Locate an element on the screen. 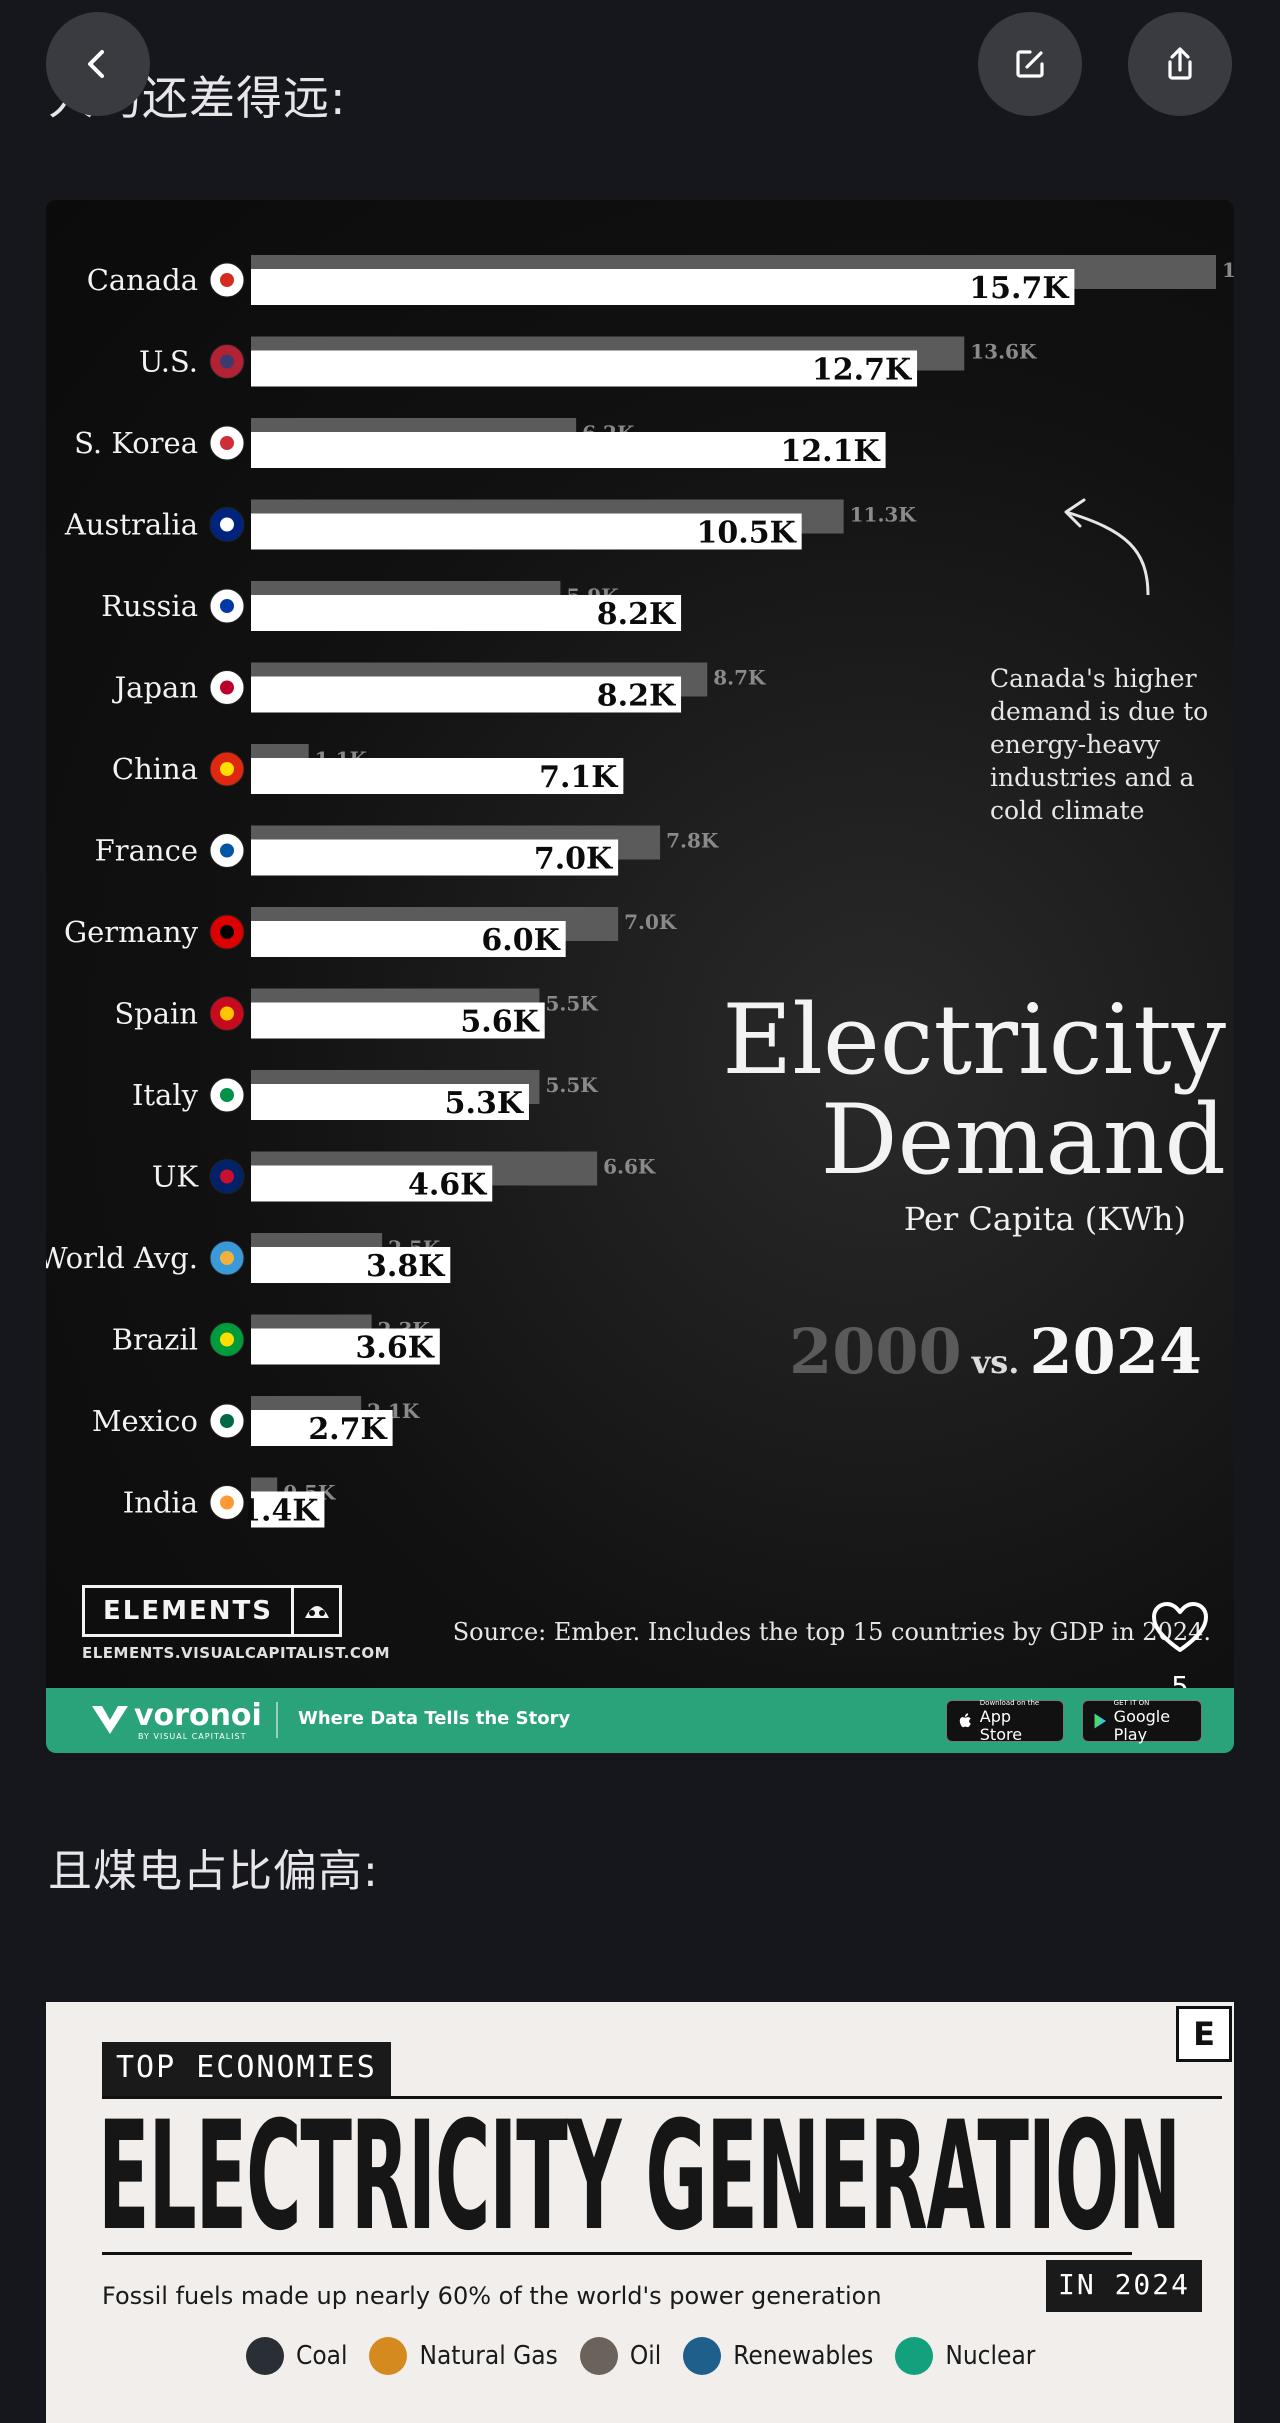 The image size is (1280, 2423). germany-flag-icon-center is located at coordinates (227, 932).